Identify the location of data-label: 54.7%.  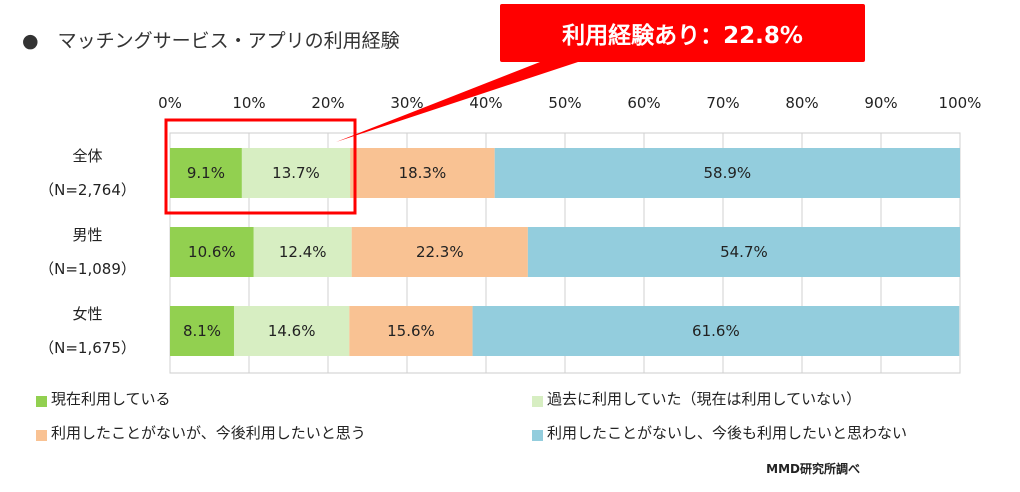
(744, 252).